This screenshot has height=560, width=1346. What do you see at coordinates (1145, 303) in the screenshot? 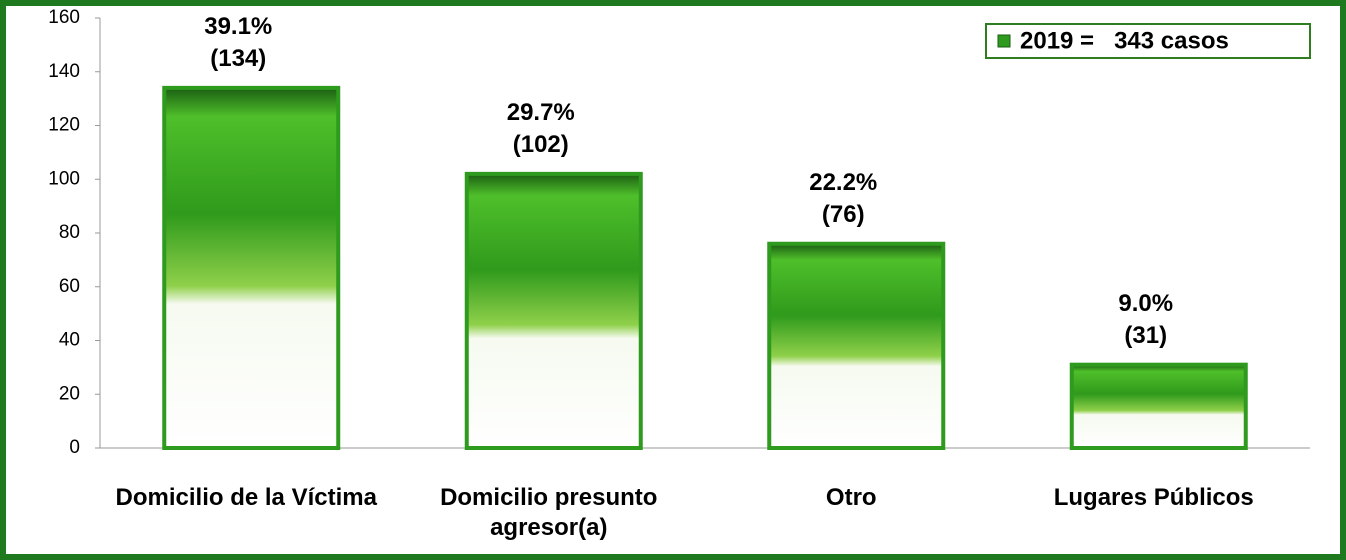
I see `percent-label: 9.0%` at bounding box center [1145, 303].